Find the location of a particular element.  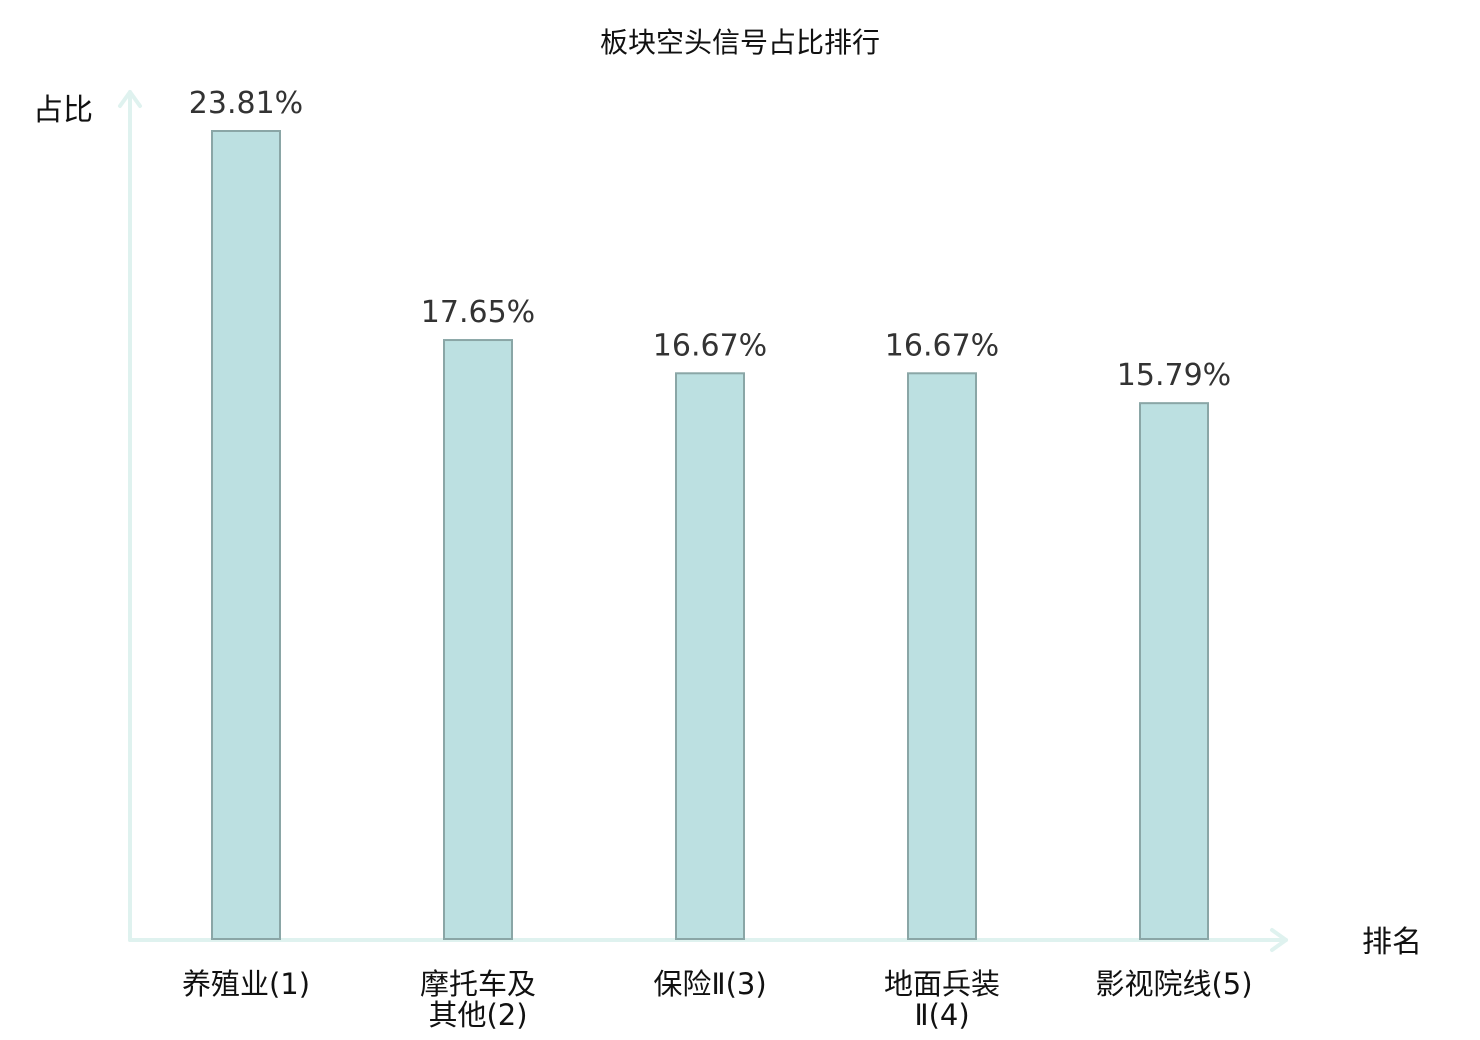

y-axis-label: 占比 is located at coordinates (63, 110).